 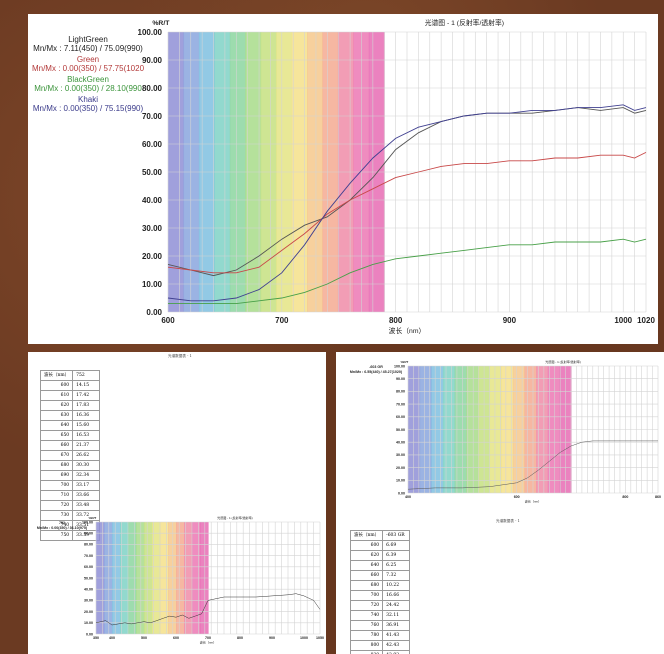 I want to click on x-tick-label: 860, so click(x=658, y=497).